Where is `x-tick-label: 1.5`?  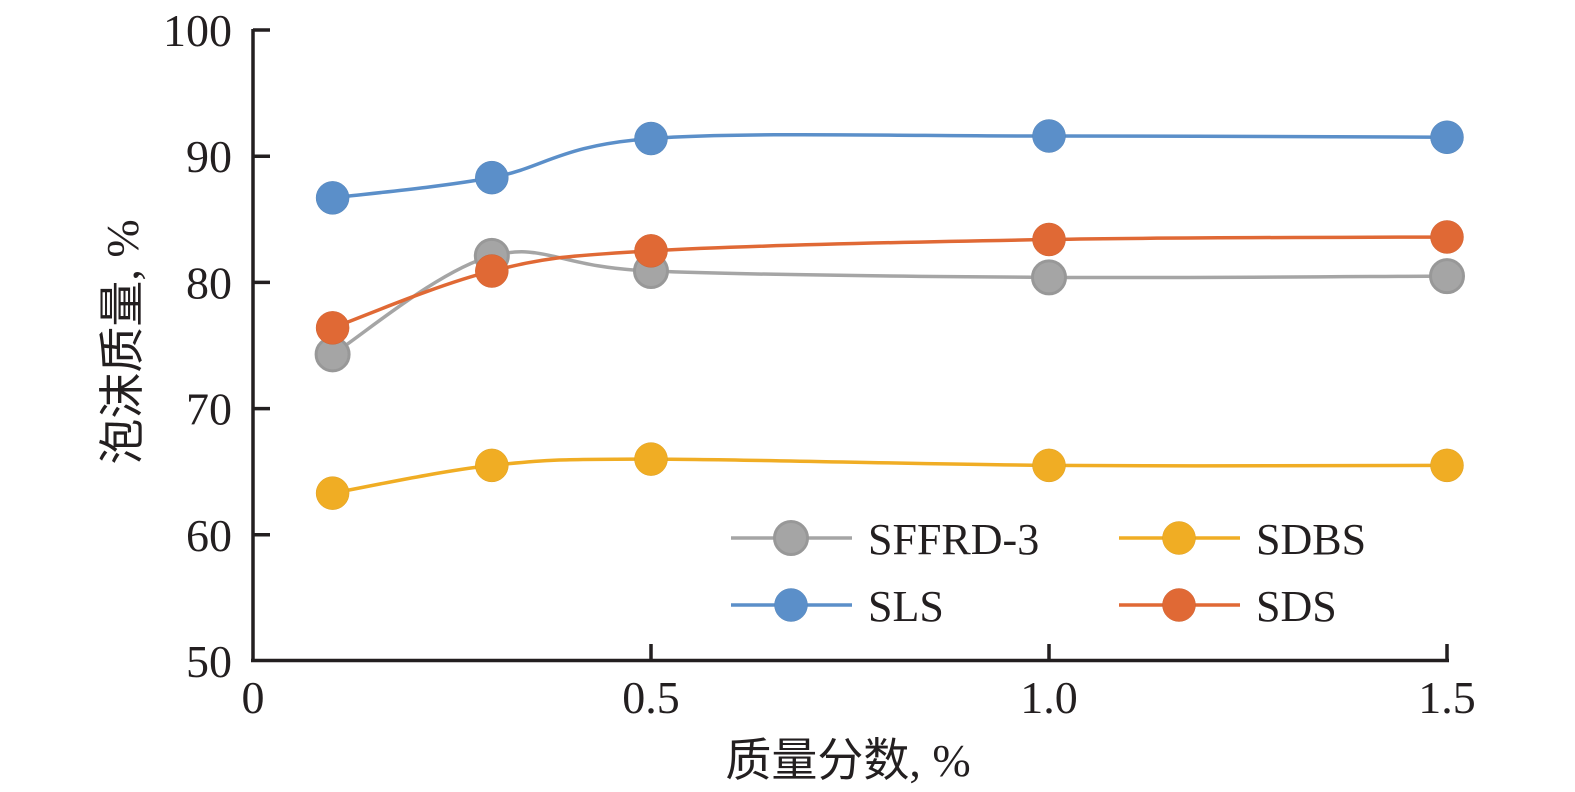 x-tick-label: 1.5 is located at coordinates (1447, 697).